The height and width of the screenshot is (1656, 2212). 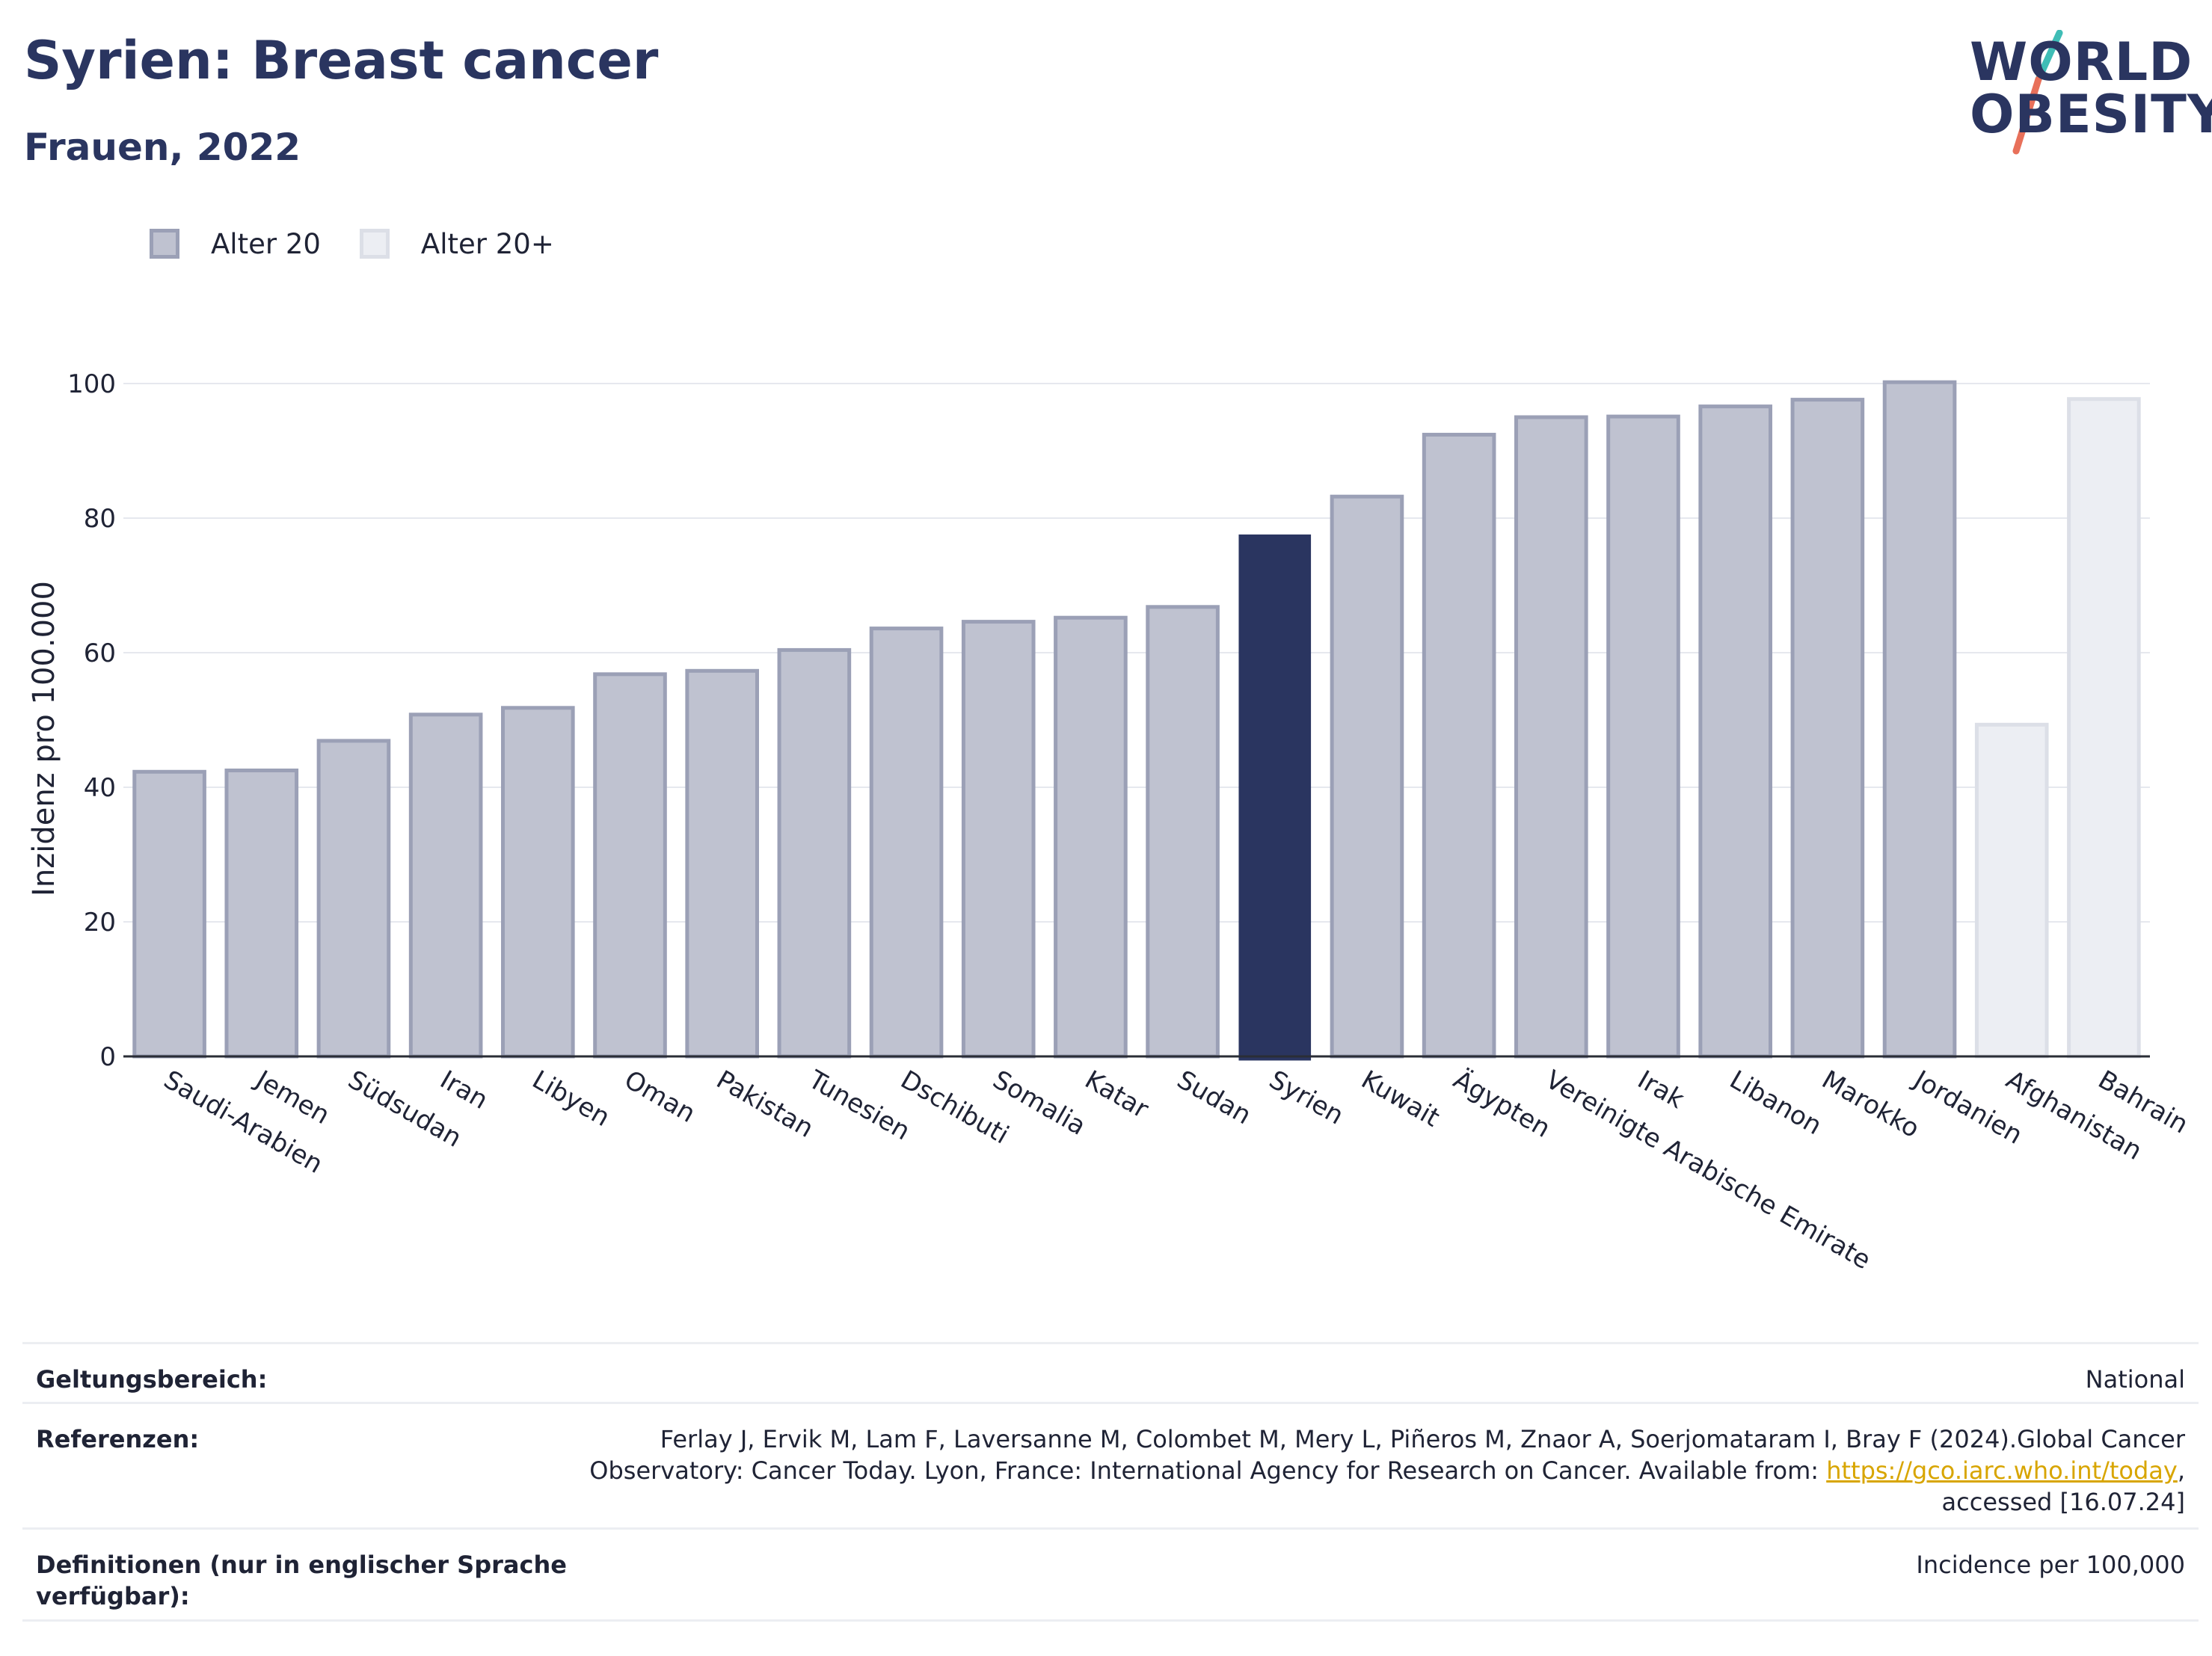 I want to click on chart-subtitle: Frauen, 2022, so click(x=162, y=147).